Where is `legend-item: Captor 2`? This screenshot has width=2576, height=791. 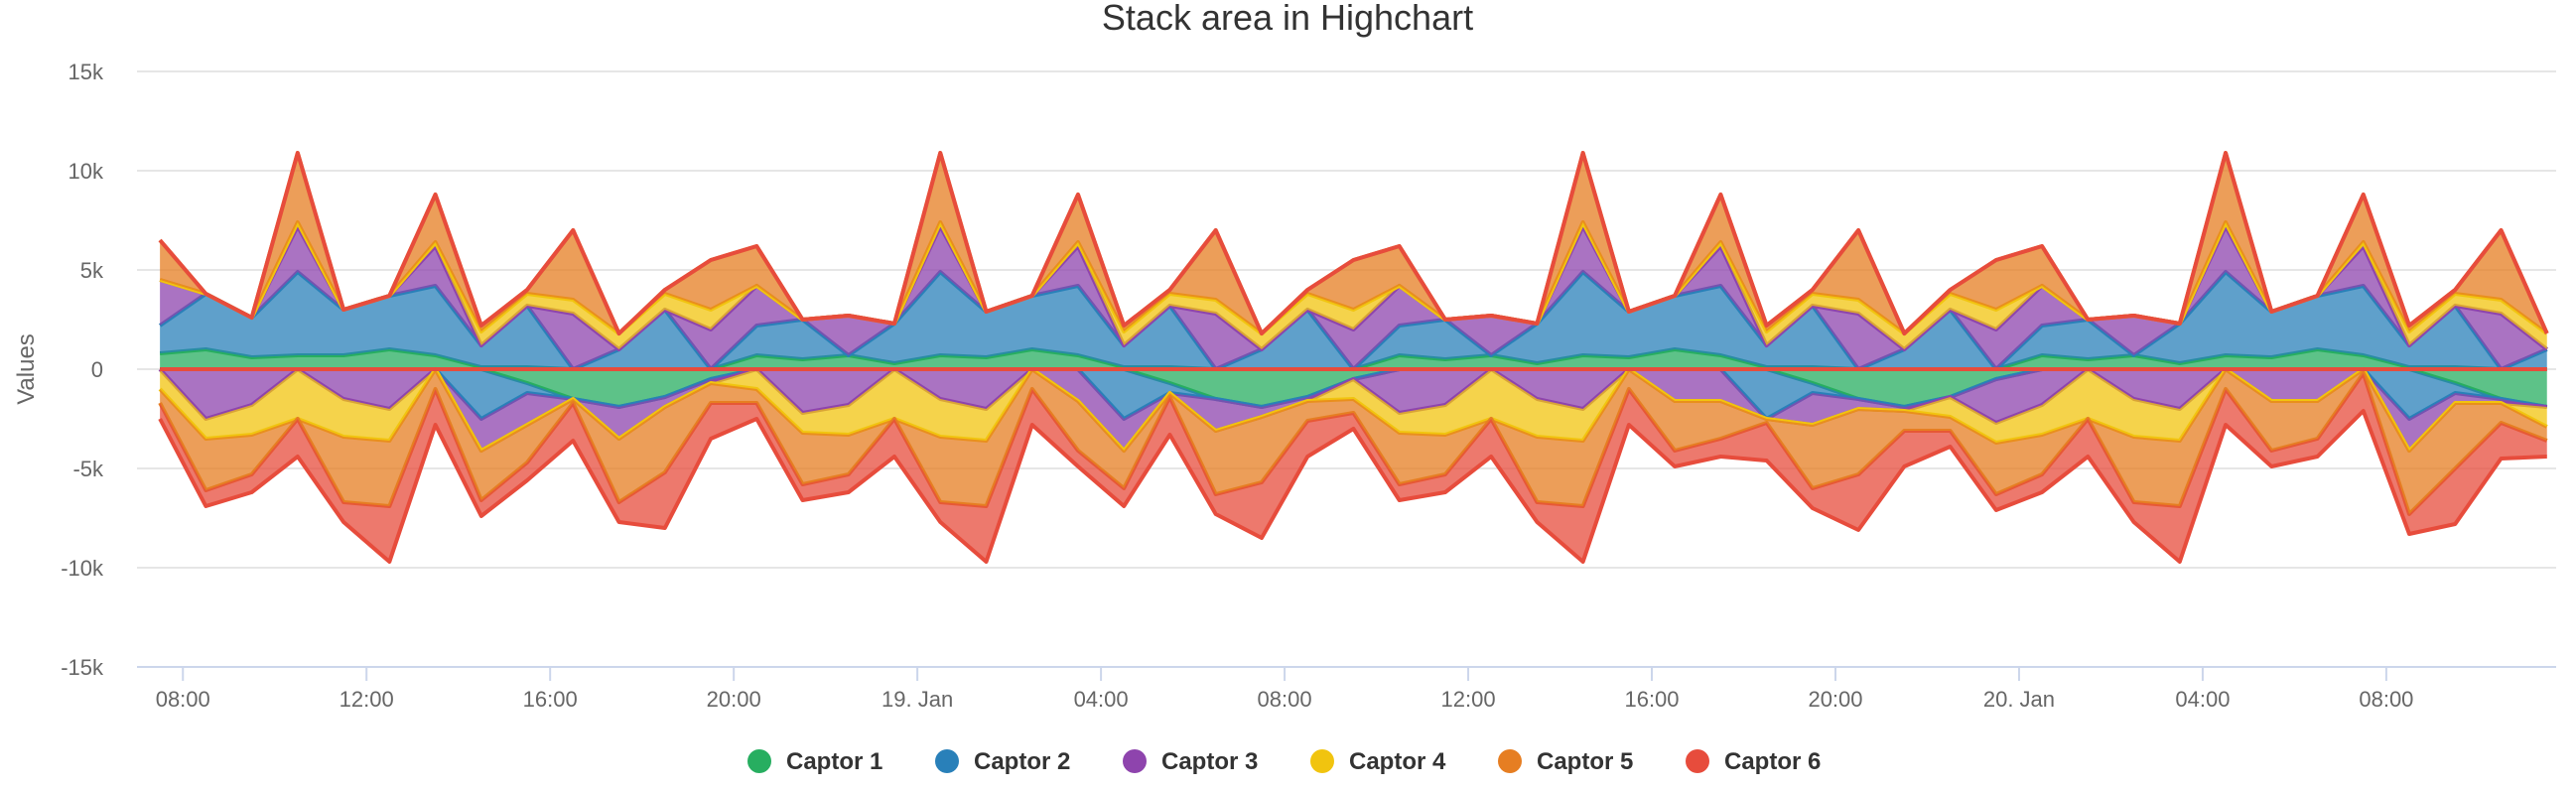
legend-item: Captor 2 is located at coordinates (1003, 762).